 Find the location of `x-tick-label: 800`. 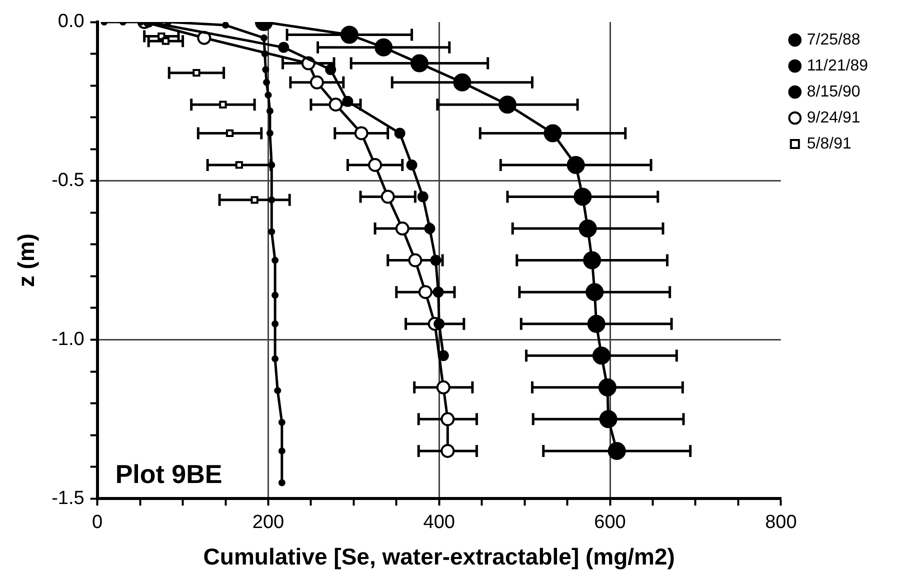

x-tick-label: 800 is located at coordinates (781, 523).